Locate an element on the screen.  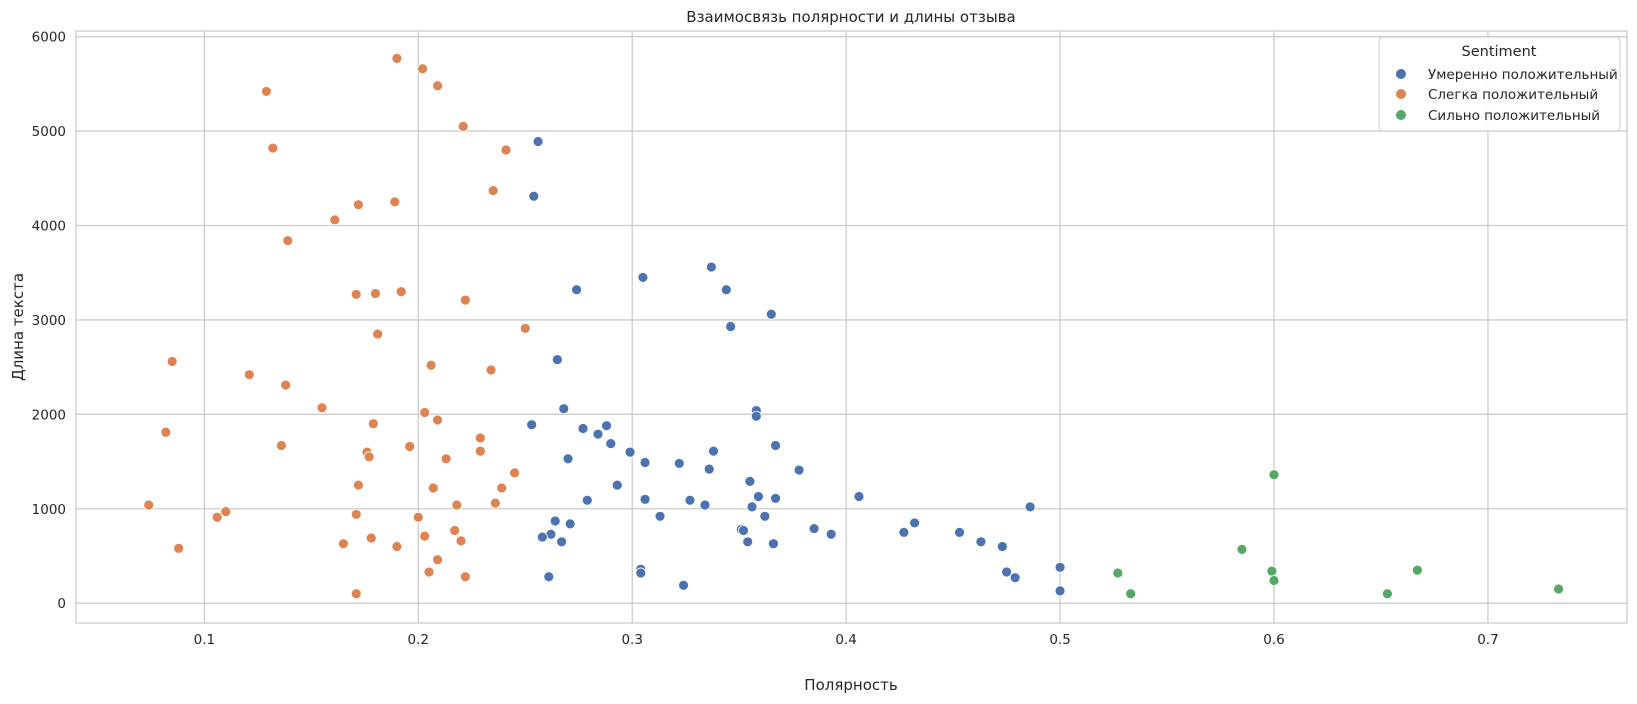
y-tick-label: 6000 is located at coordinates (49, 38).